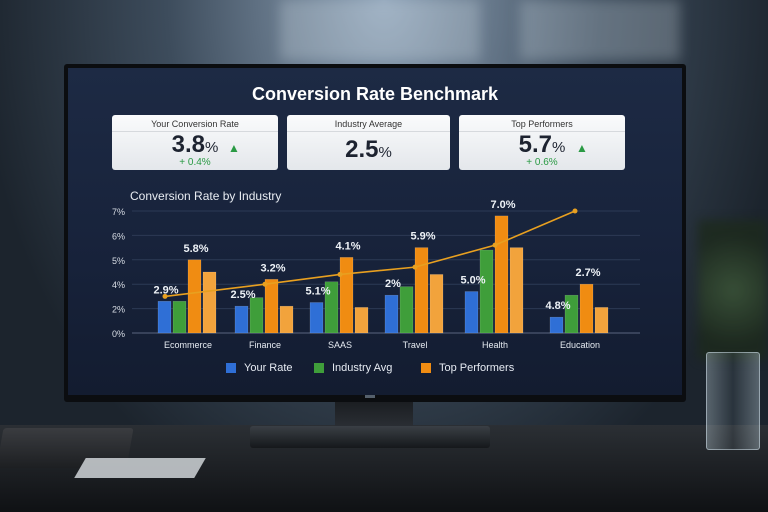  I want to click on kpi-card-top-performers: Top Performers 5.7% + 0.6% ▲, so click(542, 142).